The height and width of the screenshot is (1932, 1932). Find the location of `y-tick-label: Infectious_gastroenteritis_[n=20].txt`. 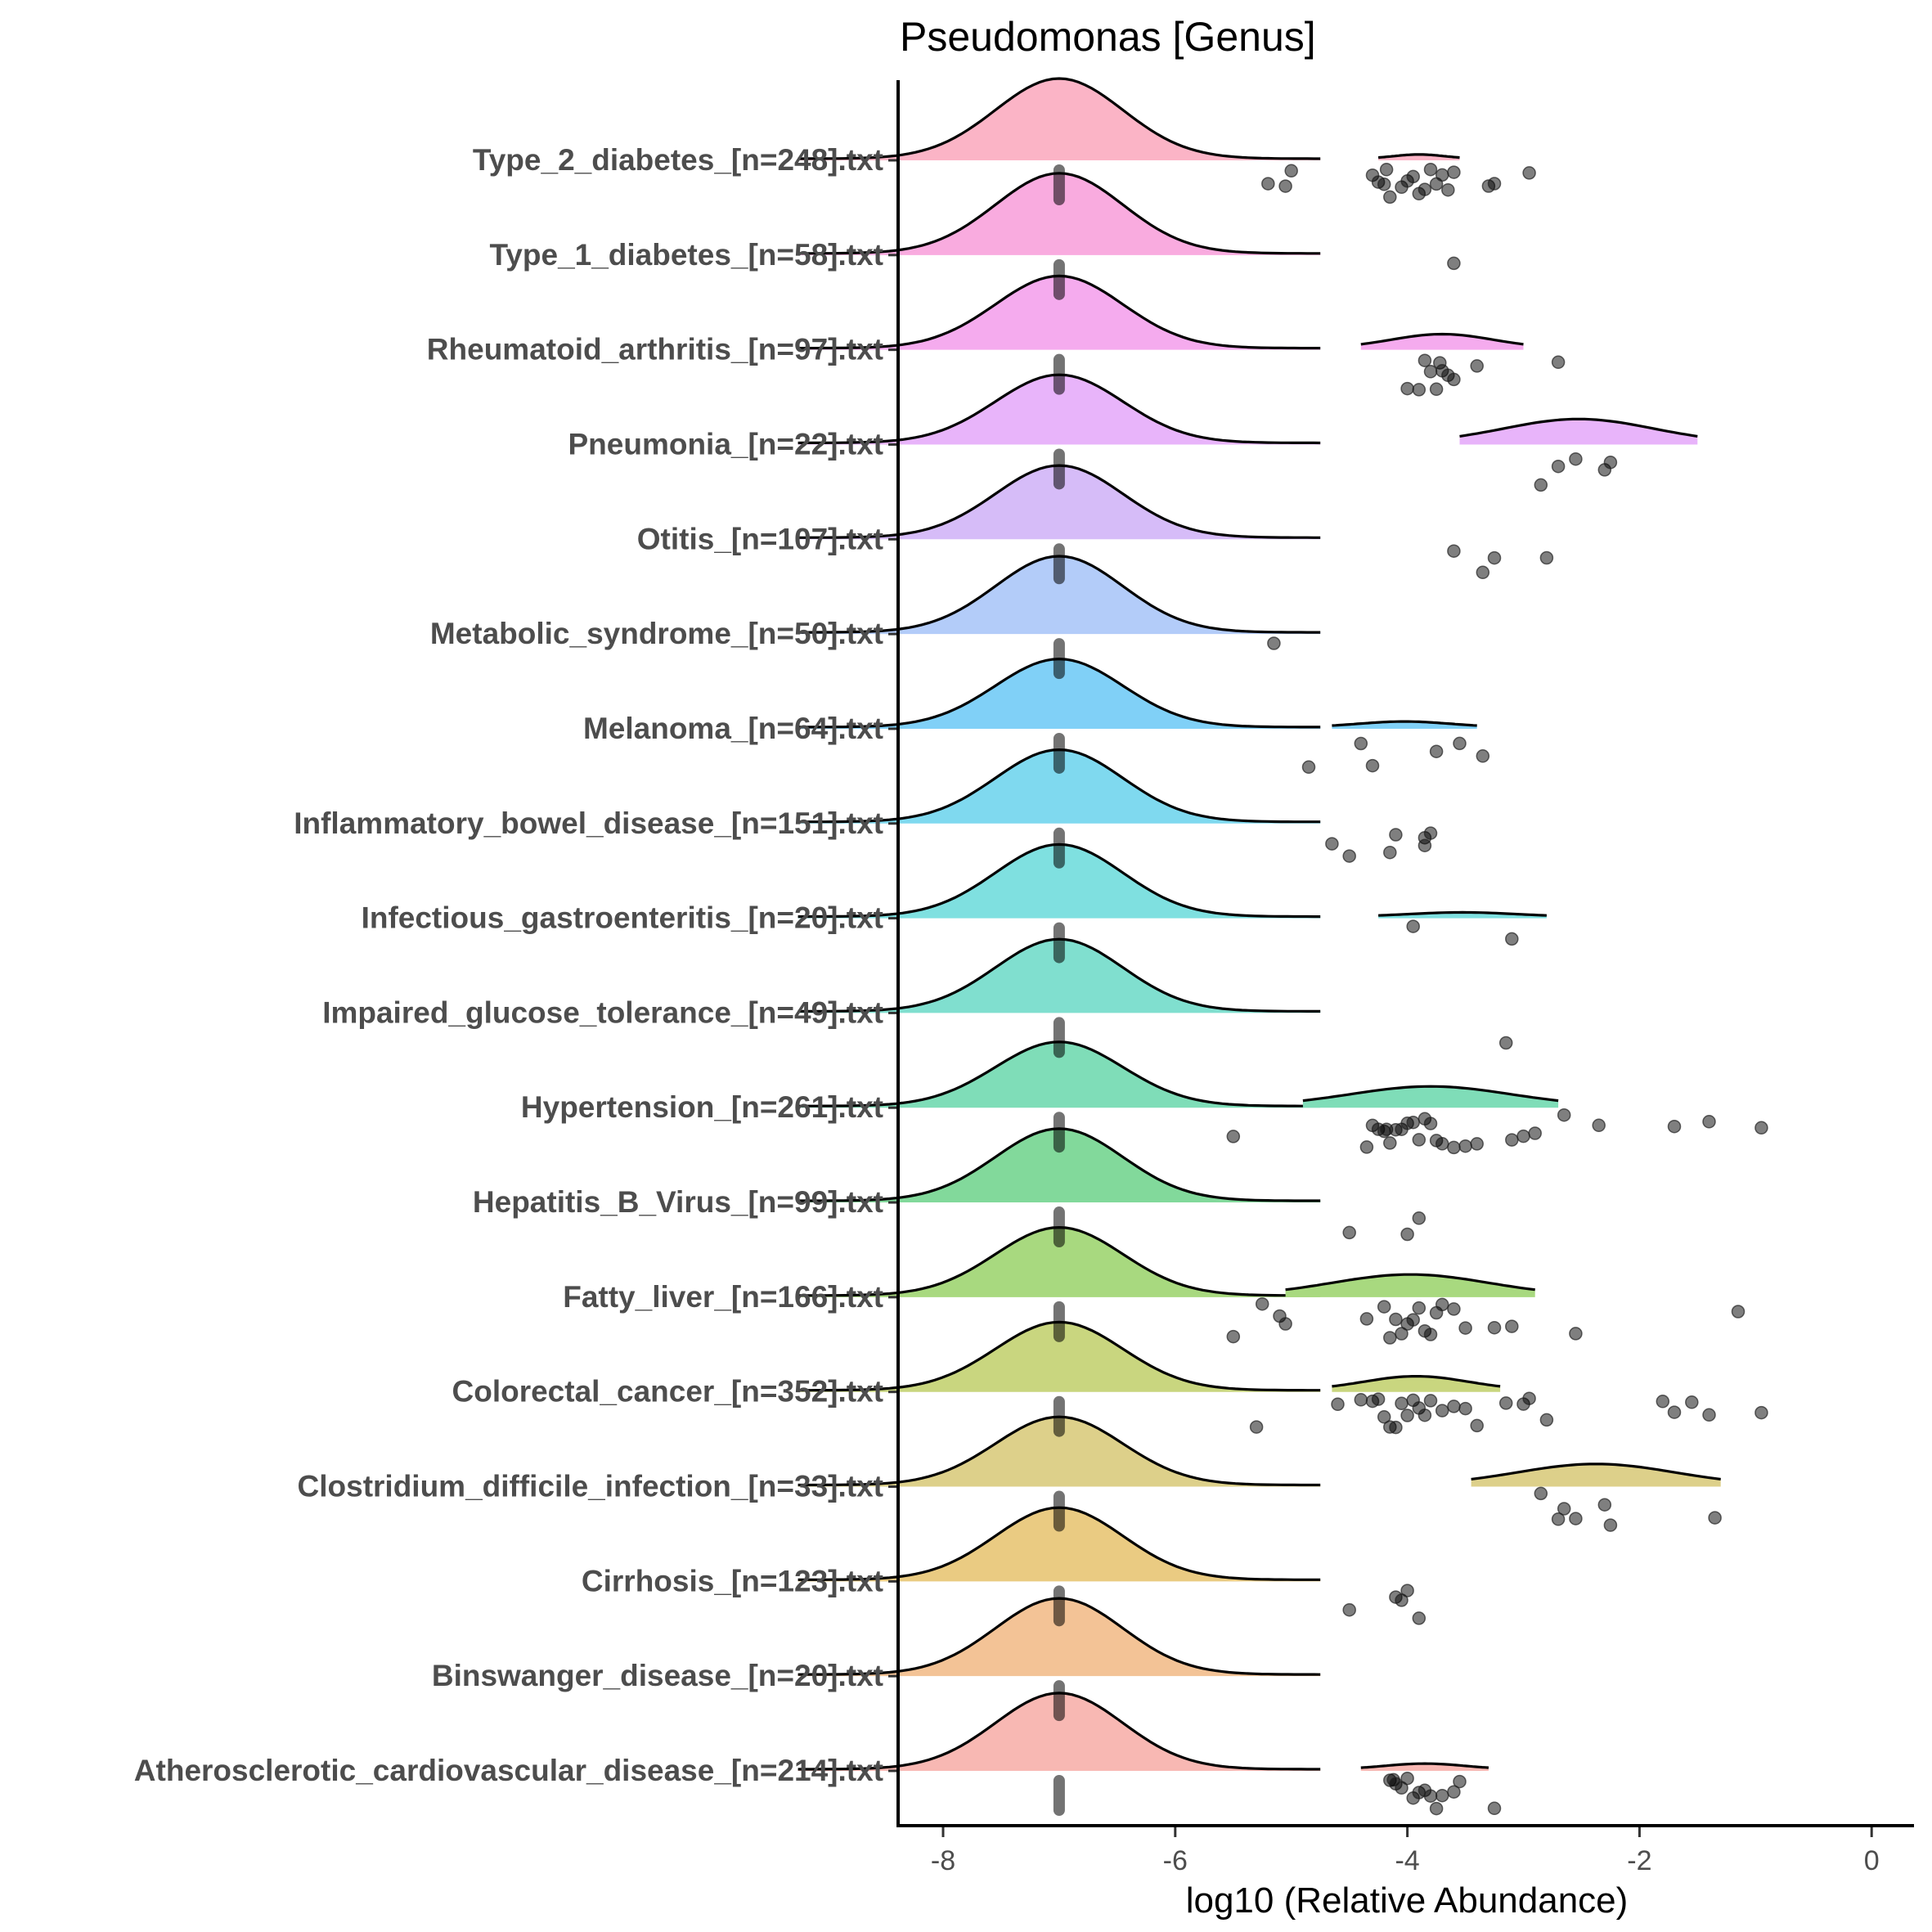

y-tick-label: Infectious_gastroenteritis_[n=20].txt is located at coordinates (623, 918).